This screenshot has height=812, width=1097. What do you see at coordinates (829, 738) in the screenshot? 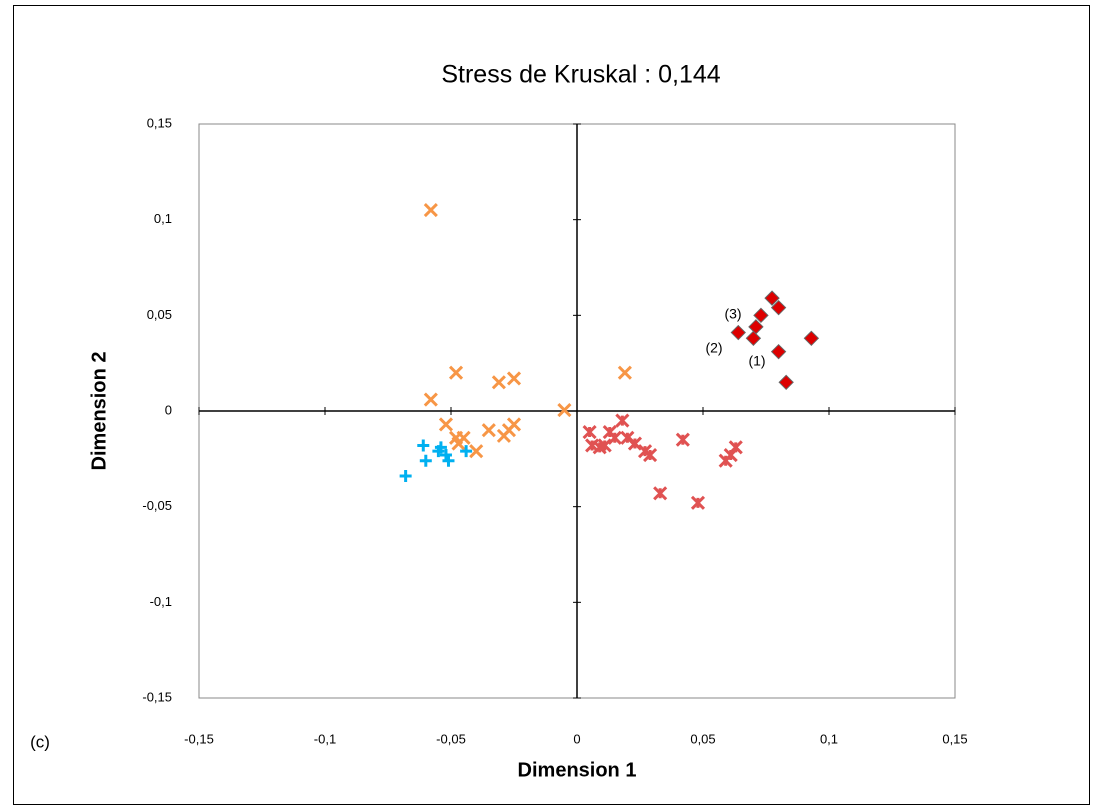
I see `x-tick-label: 0,1` at bounding box center [829, 738].